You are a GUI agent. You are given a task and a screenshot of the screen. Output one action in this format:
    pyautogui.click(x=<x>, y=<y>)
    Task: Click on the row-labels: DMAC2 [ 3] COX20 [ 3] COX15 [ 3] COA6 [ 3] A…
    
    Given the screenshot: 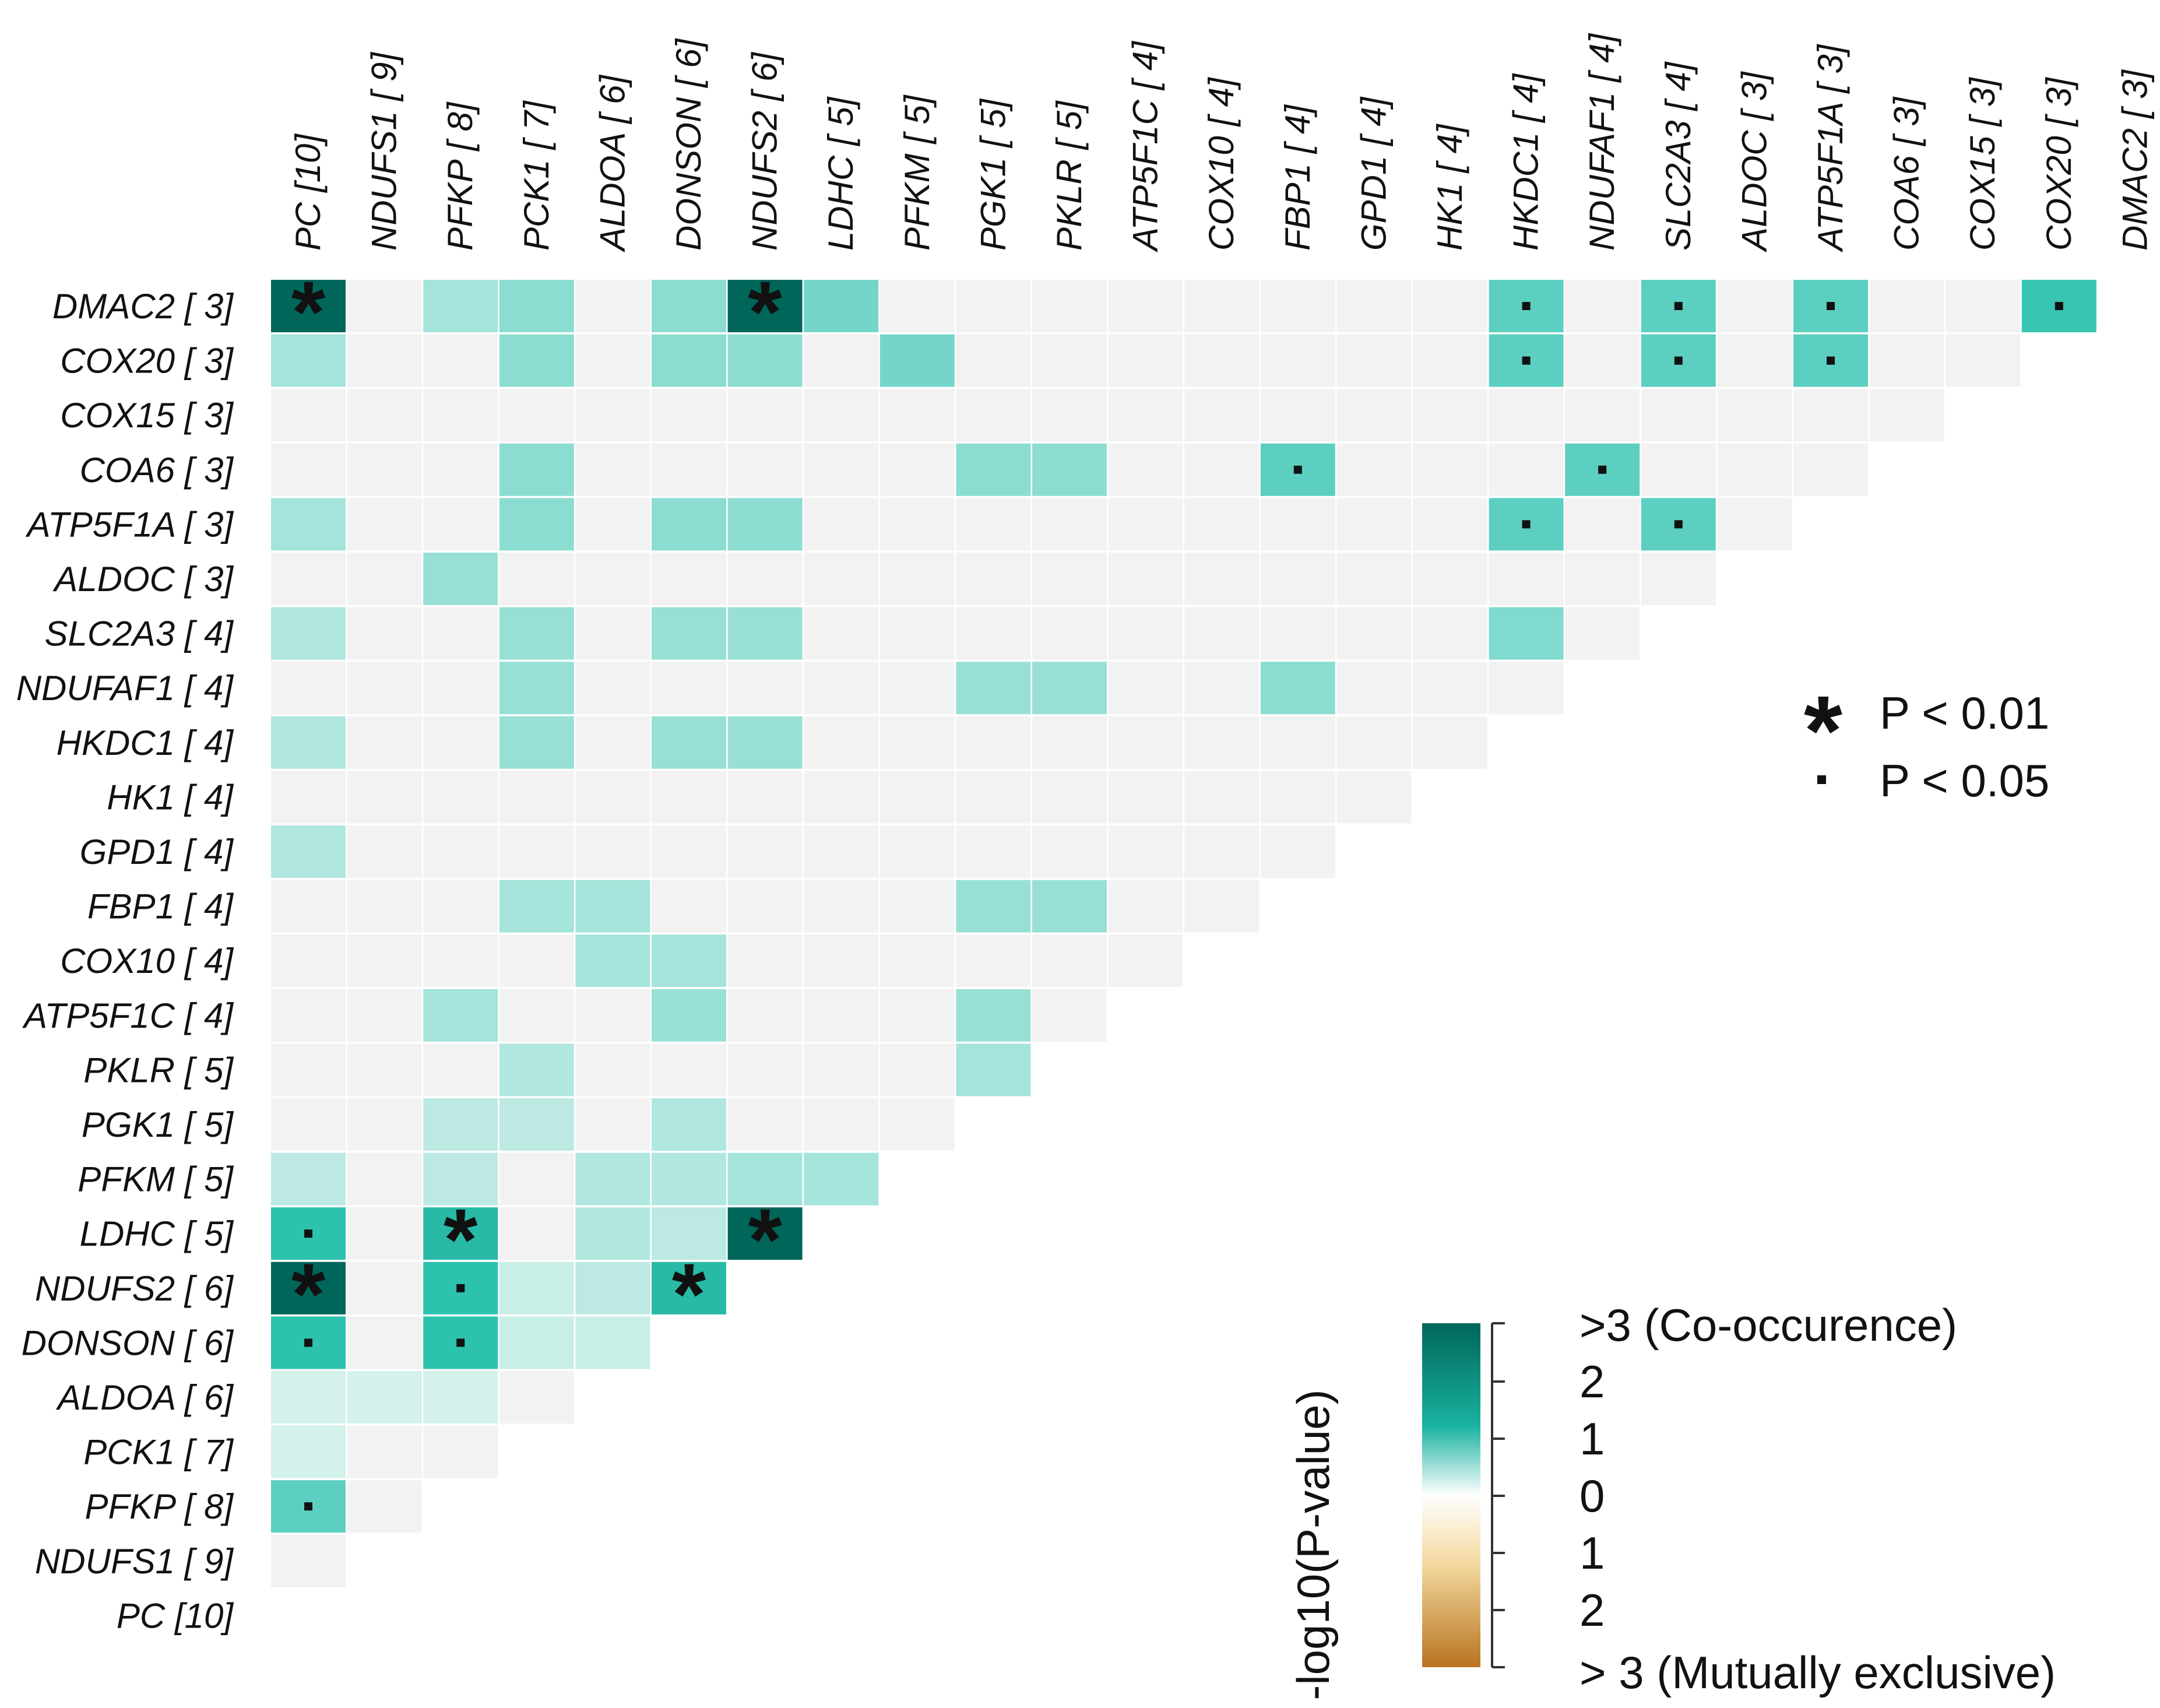 What is the action you would take?
    pyautogui.click(x=125, y=961)
    